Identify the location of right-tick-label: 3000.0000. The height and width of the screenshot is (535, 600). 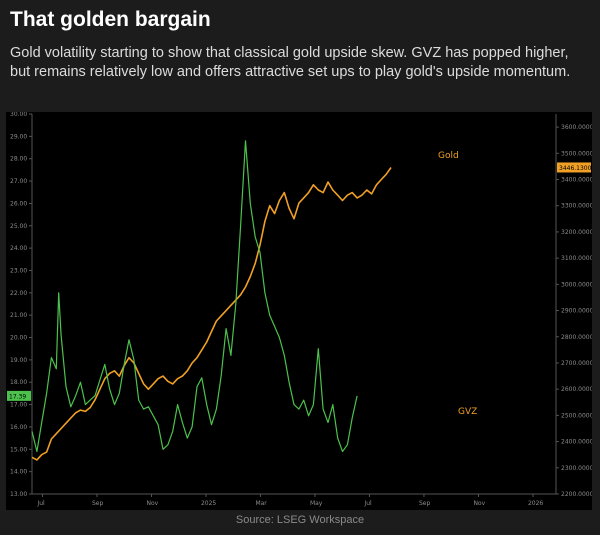
(576, 284).